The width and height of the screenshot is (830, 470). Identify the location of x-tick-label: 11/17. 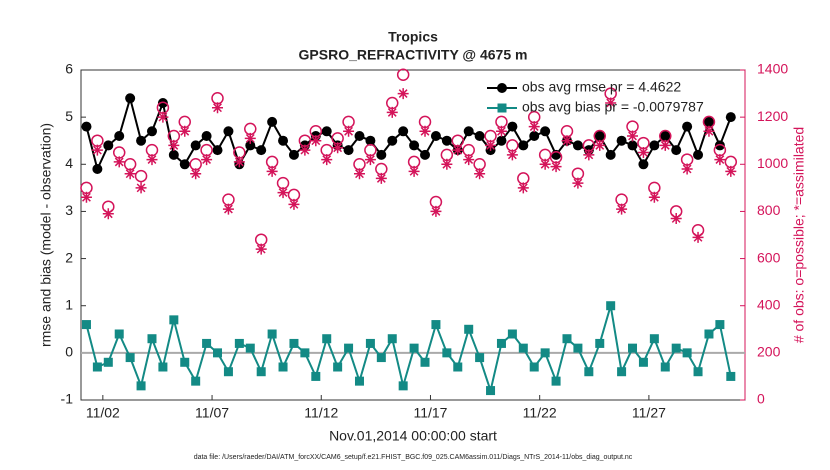
(430, 413).